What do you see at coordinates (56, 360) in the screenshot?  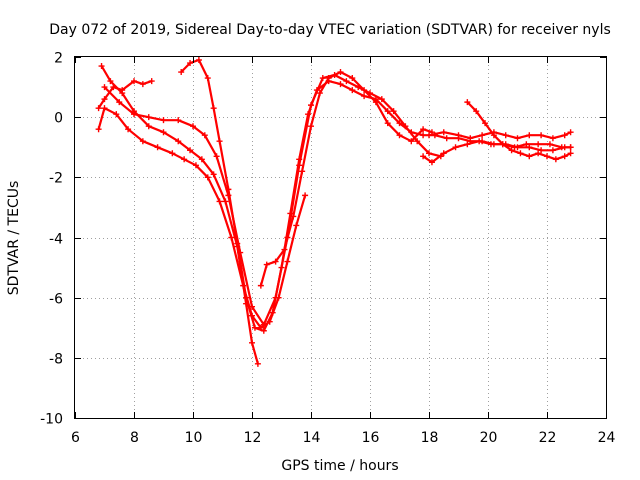 I see `y-tick-label: -8` at bounding box center [56, 360].